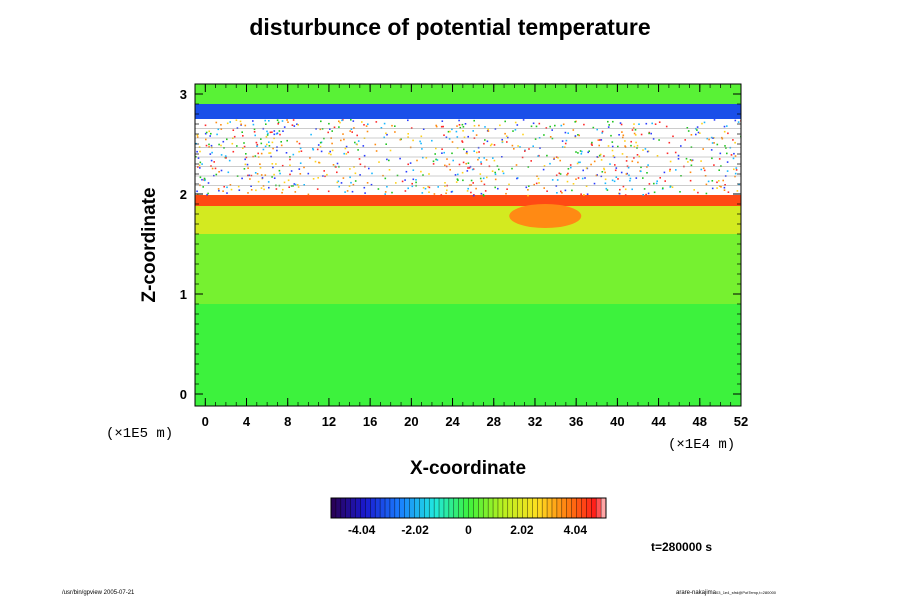  Describe the element at coordinates (746, 592) in the screenshot. I see `footer-author-sub: 03_1e4_sfrd@PotTemp,t=280000` at that location.